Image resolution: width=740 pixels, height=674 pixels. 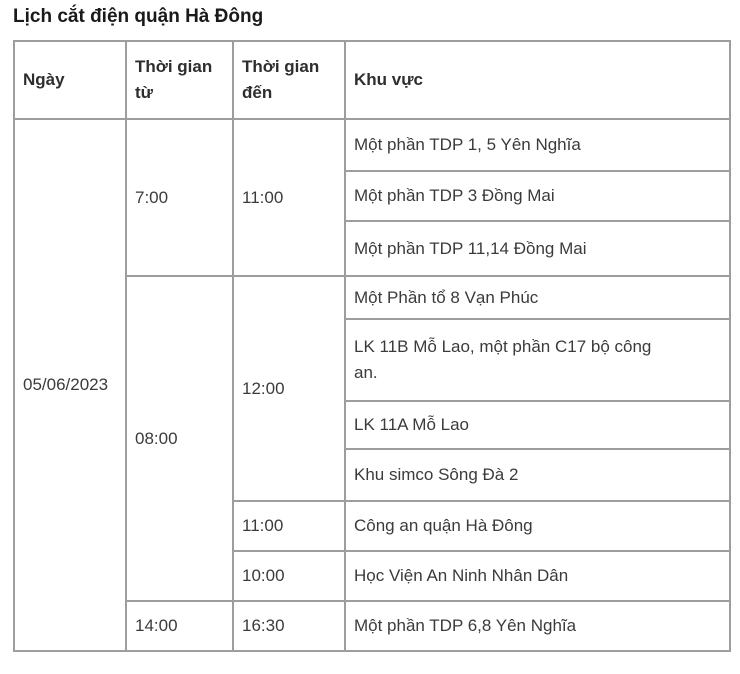 What do you see at coordinates (289, 80) in the screenshot?
I see `col-header-time-to: Thời gian đến` at bounding box center [289, 80].